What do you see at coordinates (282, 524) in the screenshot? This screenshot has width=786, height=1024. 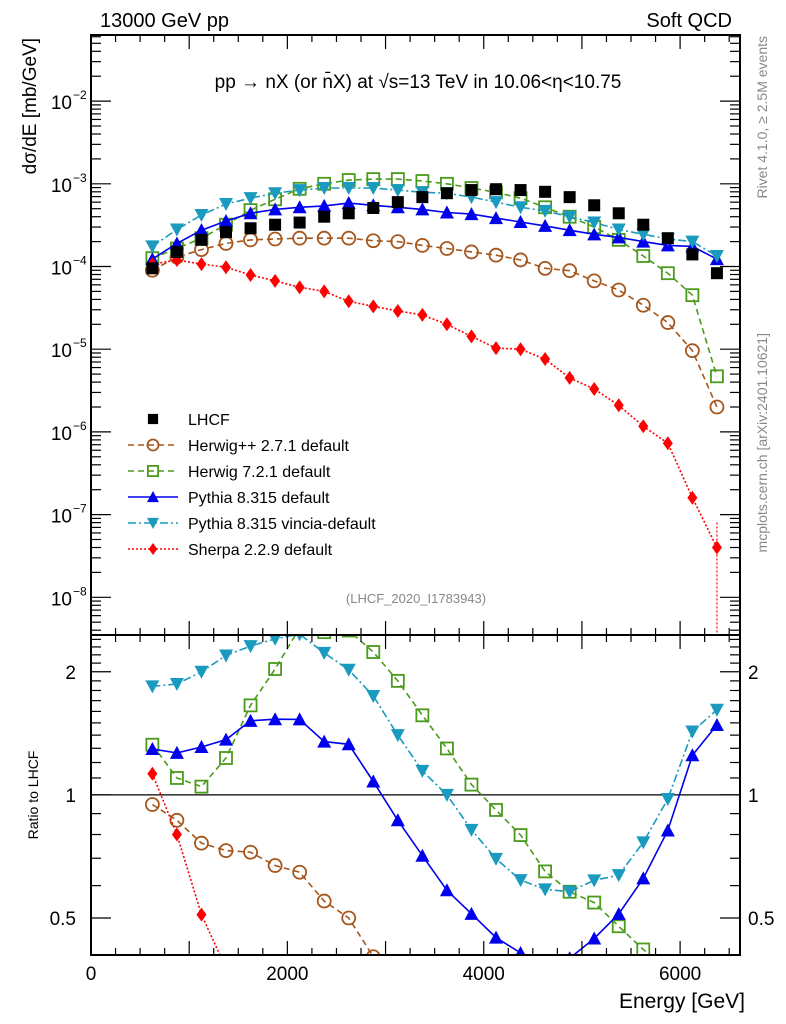 I see `legend-label-vincia: Pythia 8.315 vincia-default` at bounding box center [282, 524].